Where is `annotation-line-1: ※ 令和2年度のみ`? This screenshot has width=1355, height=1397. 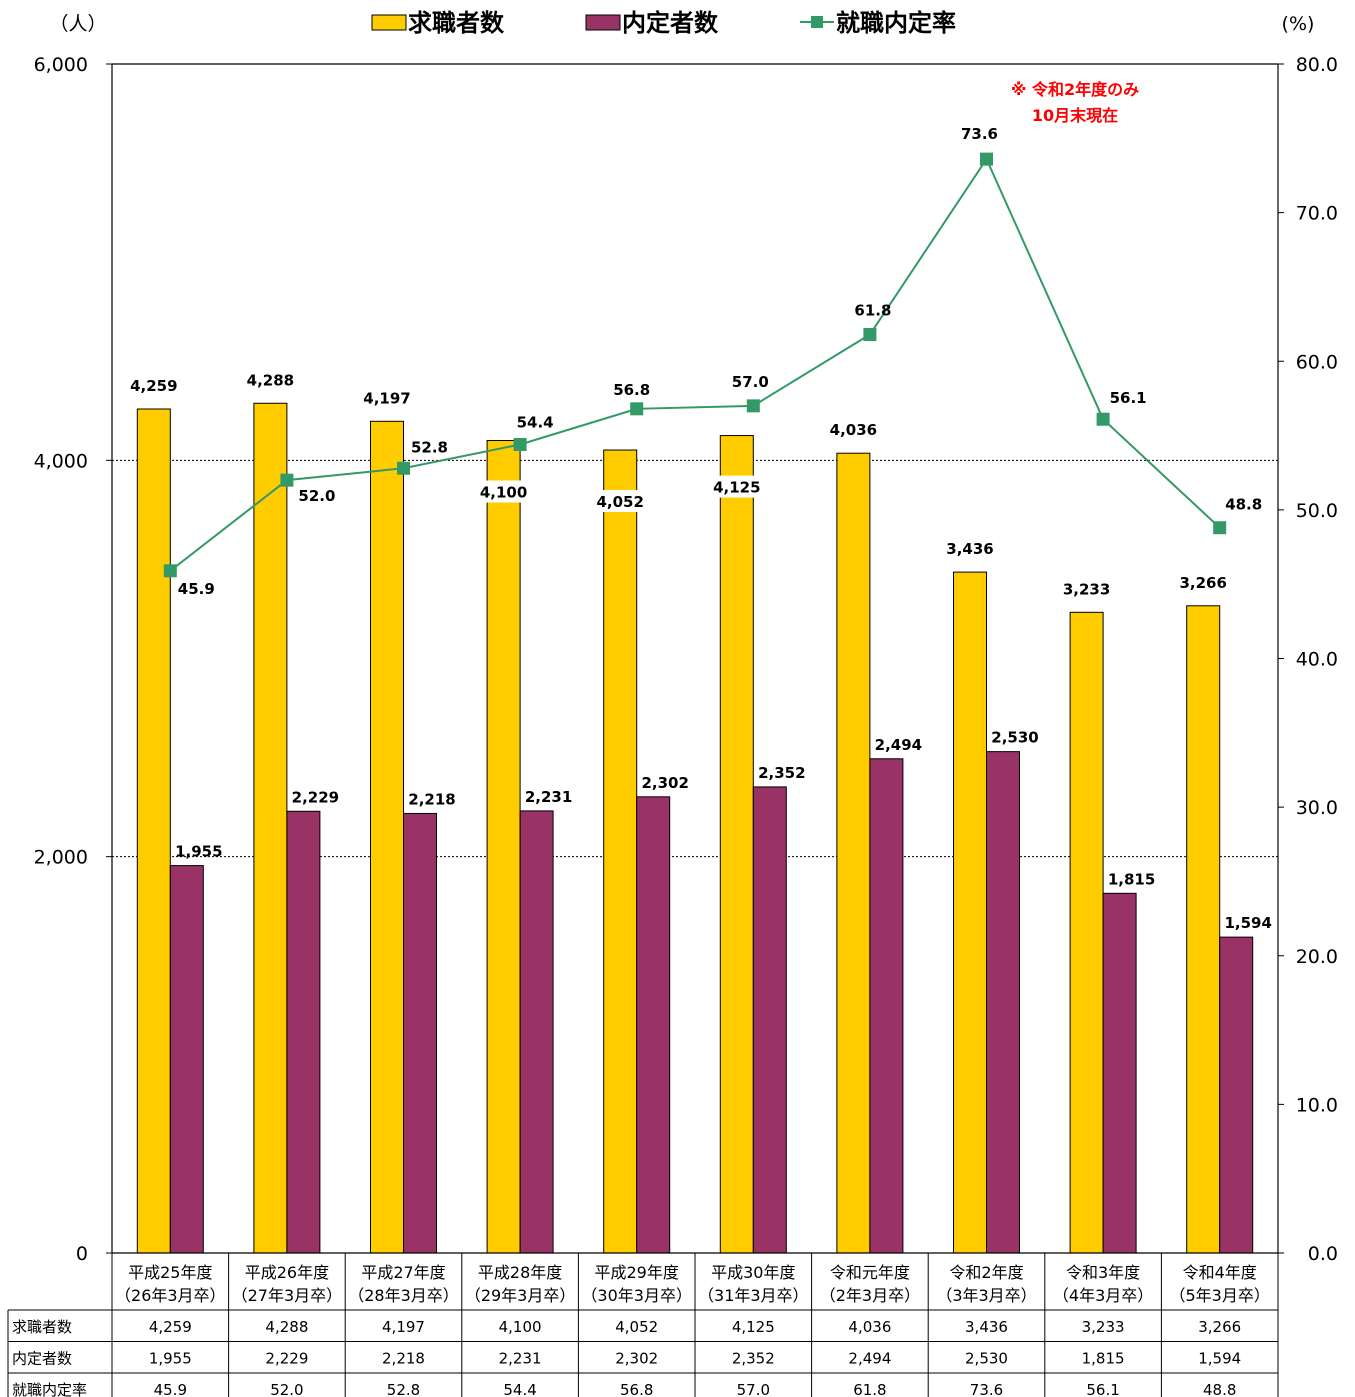
annotation-line-1: ※ 令和2年度のみ is located at coordinates (1075, 89).